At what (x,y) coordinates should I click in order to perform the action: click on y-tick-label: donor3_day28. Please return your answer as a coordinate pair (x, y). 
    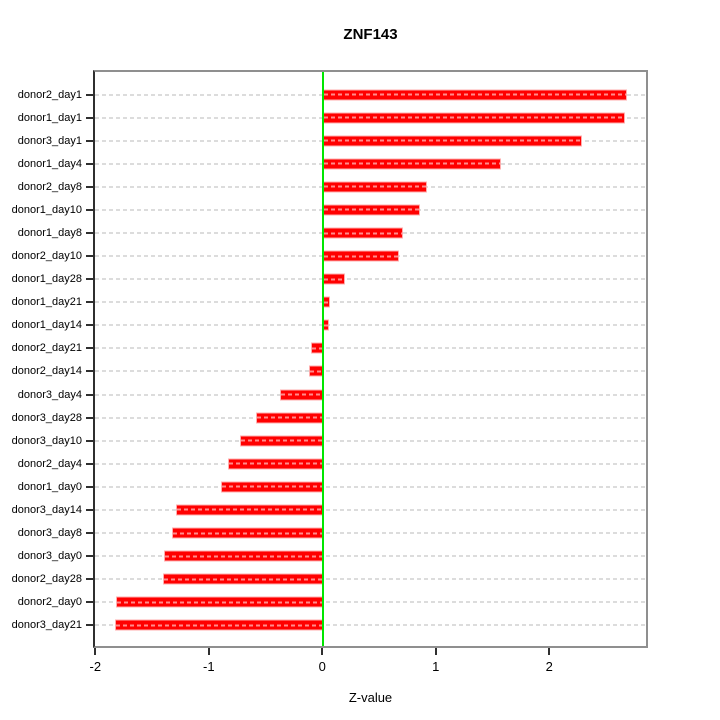
    Looking at the image, I should click on (46, 417).